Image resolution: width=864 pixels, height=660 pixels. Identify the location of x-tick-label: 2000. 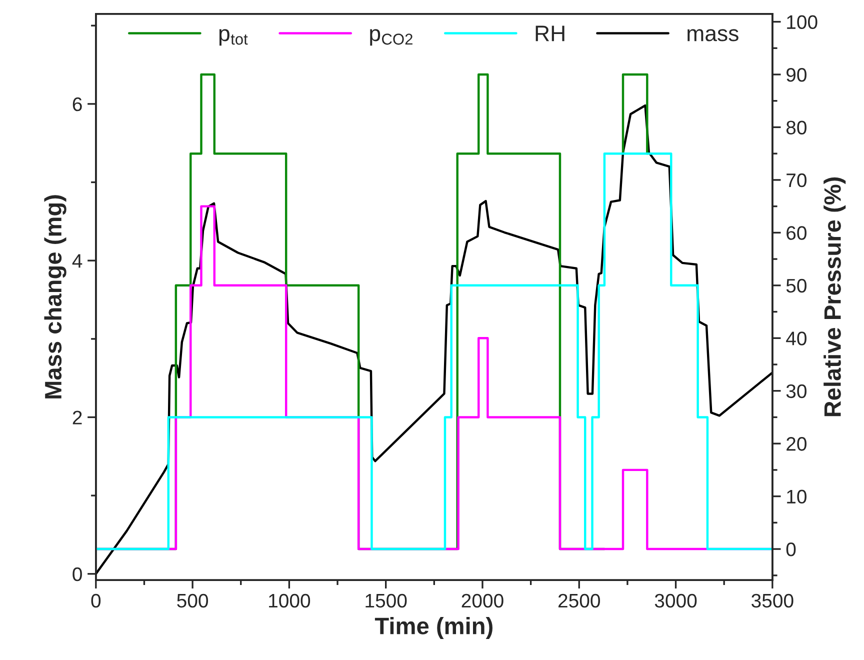
(483, 601).